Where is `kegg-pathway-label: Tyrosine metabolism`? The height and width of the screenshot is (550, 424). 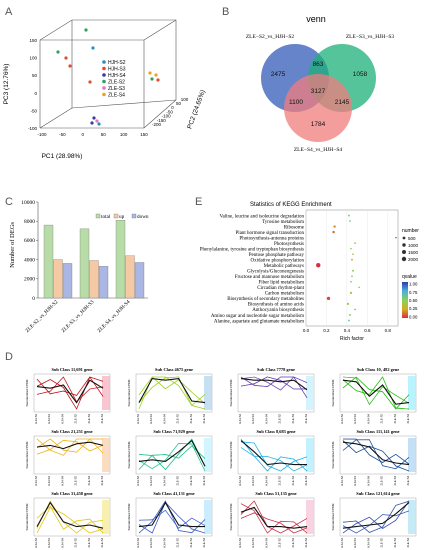 kegg-pathway-label: Tyrosine metabolism is located at coordinates (283, 222).